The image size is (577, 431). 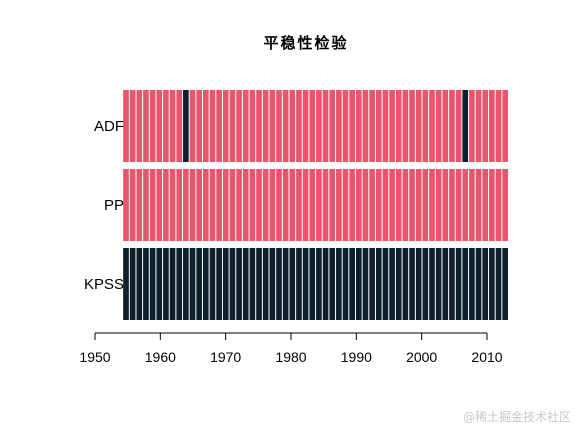 I want to click on cell-adf-1960, so click(x=159, y=126).